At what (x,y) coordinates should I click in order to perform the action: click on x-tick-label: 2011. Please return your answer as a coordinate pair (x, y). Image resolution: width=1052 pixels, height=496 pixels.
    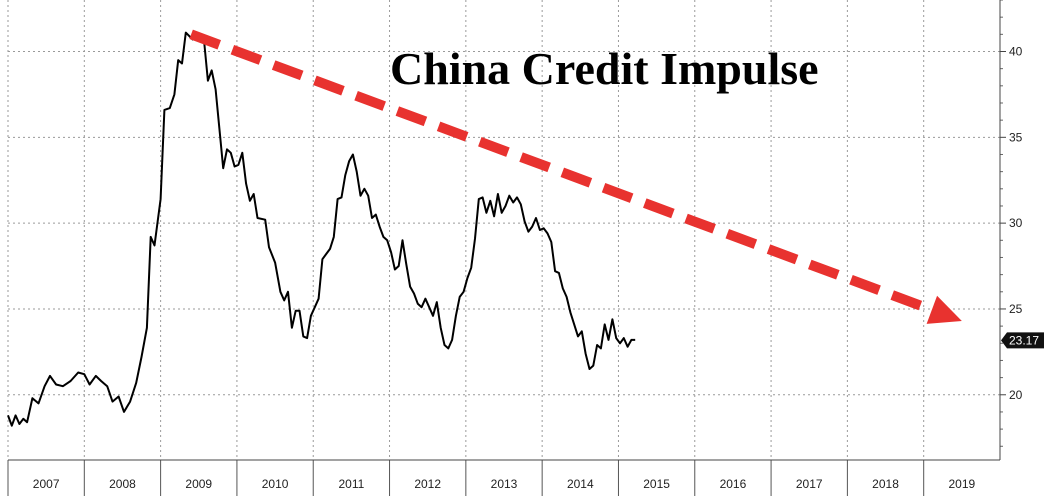
    Looking at the image, I should click on (351, 484).